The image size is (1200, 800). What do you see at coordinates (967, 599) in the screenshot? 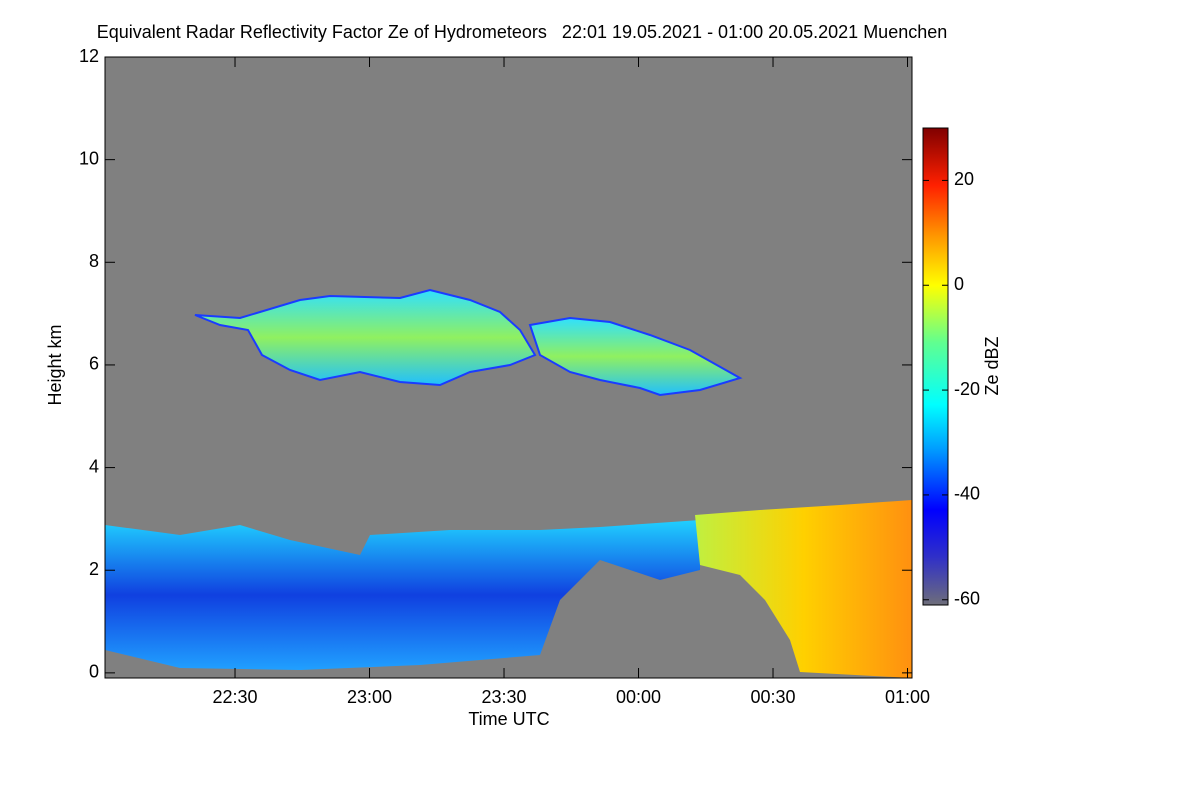
I see `colorbar-tick-label: -60` at bounding box center [967, 599].